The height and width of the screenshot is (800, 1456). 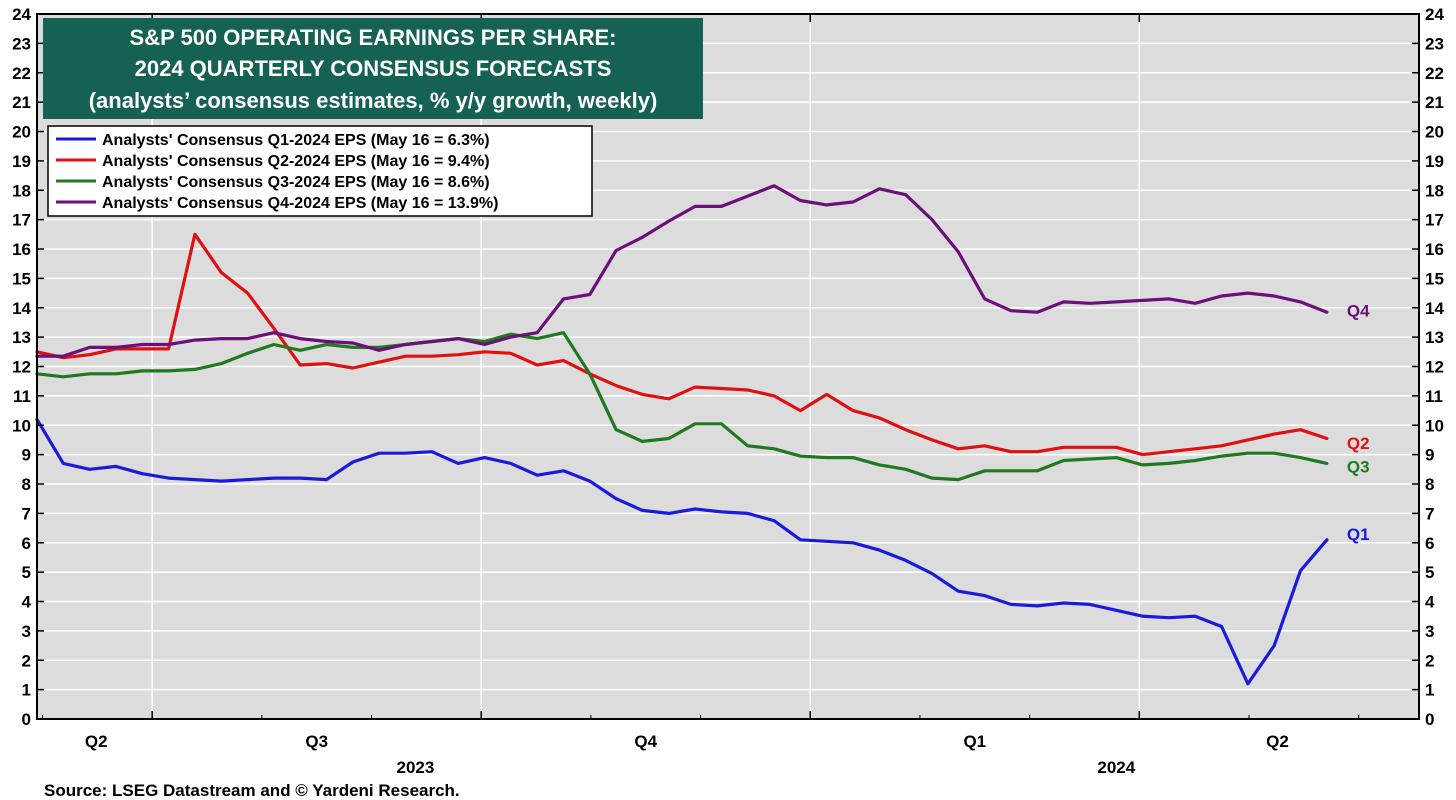 I want to click on y-tick-label-right: 13, so click(x=1434, y=337).